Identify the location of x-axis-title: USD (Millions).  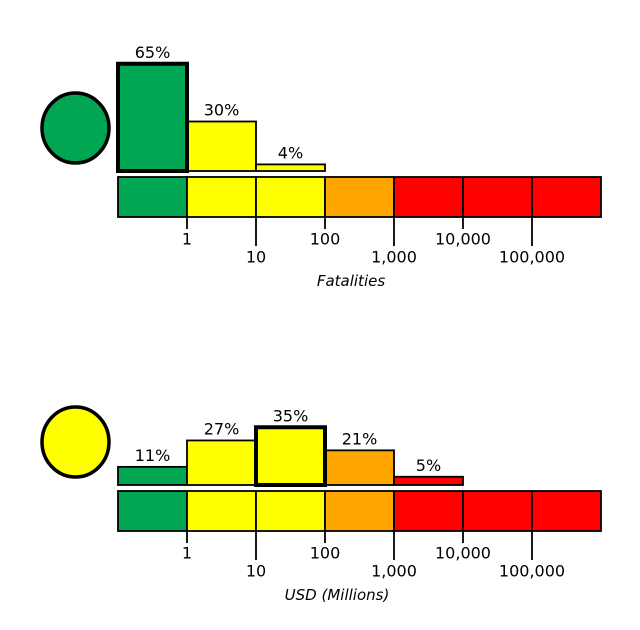
(337, 595).